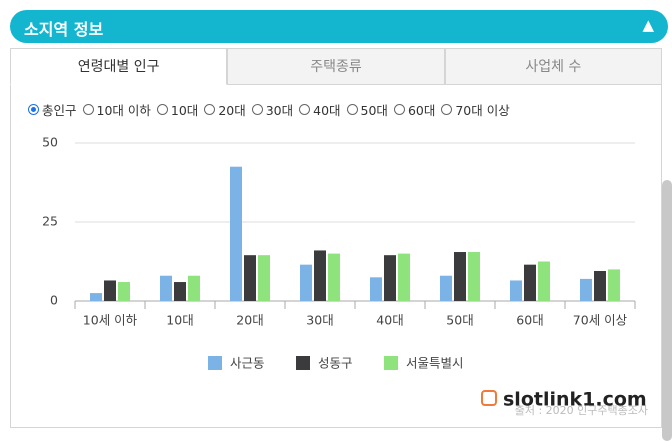  Describe the element at coordinates (489, 398) in the screenshot. I see `watermark-icon` at that location.